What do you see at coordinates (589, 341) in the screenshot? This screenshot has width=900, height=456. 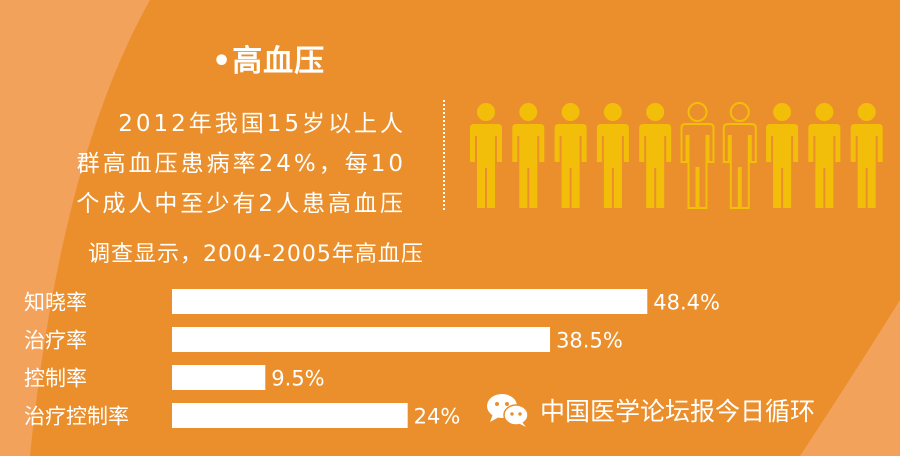 I see `value-label: 38.5%` at bounding box center [589, 341].